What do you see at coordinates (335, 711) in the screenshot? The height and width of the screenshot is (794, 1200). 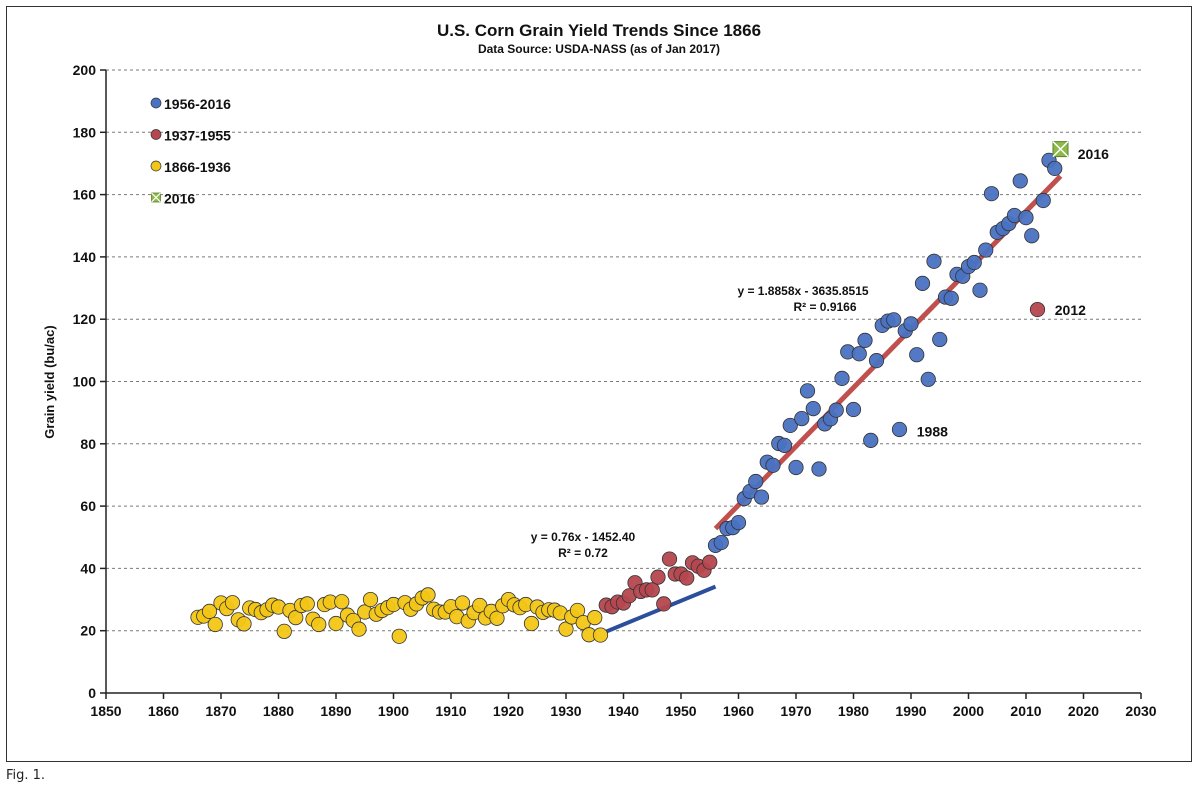 I see `x-tick-label-1890: 1890` at bounding box center [335, 711].